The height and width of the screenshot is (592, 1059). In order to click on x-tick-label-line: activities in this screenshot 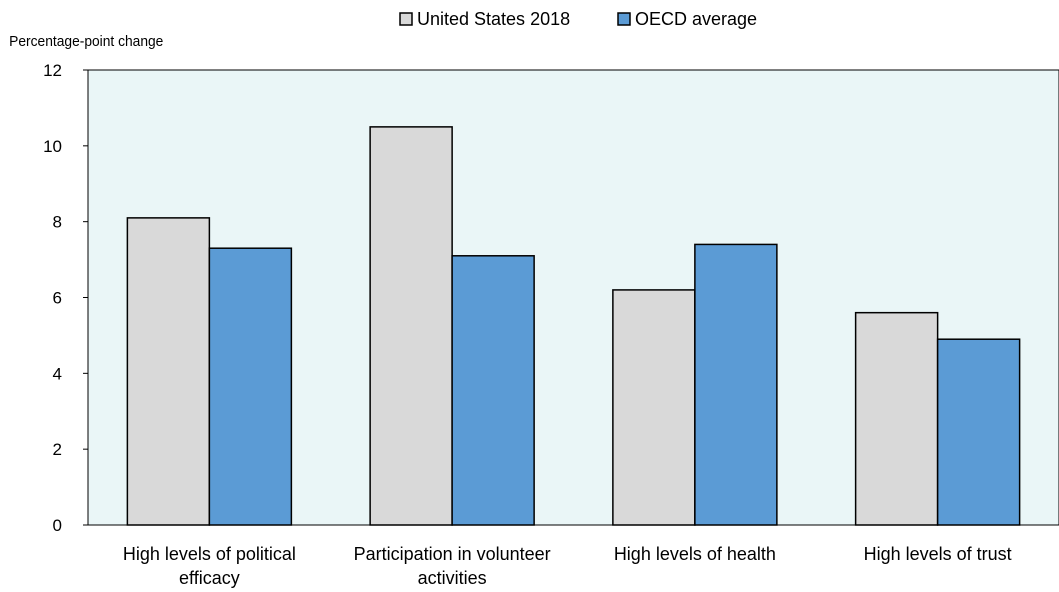, I will do `click(452, 578)`.